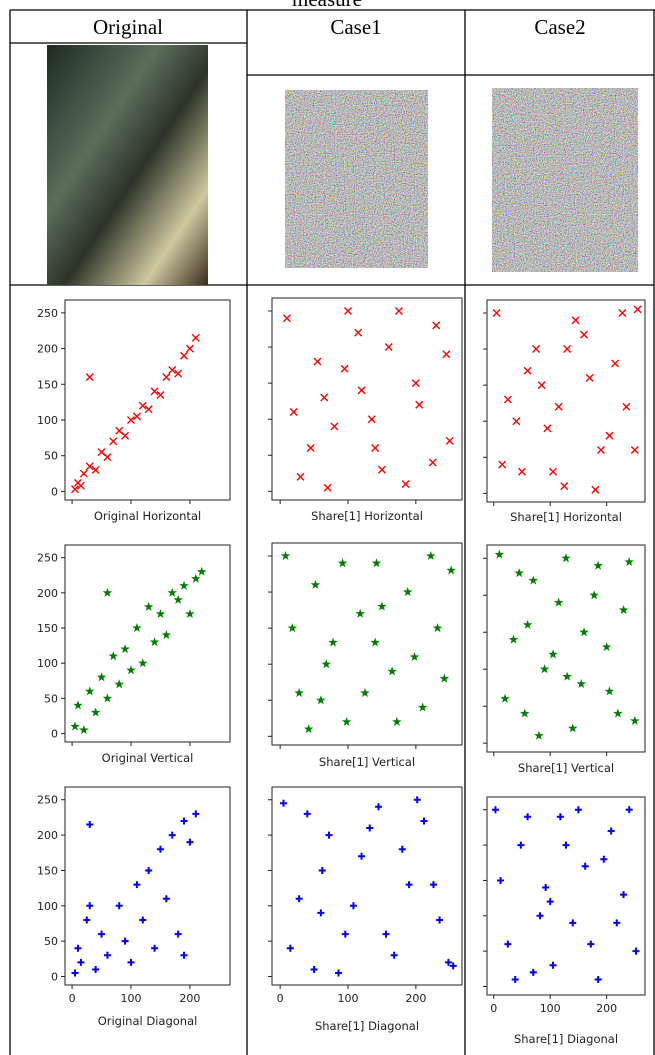 The height and width of the screenshot is (1055, 655). I want to click on x-axis-label: Share[1] Vertical, so click(367, 762).